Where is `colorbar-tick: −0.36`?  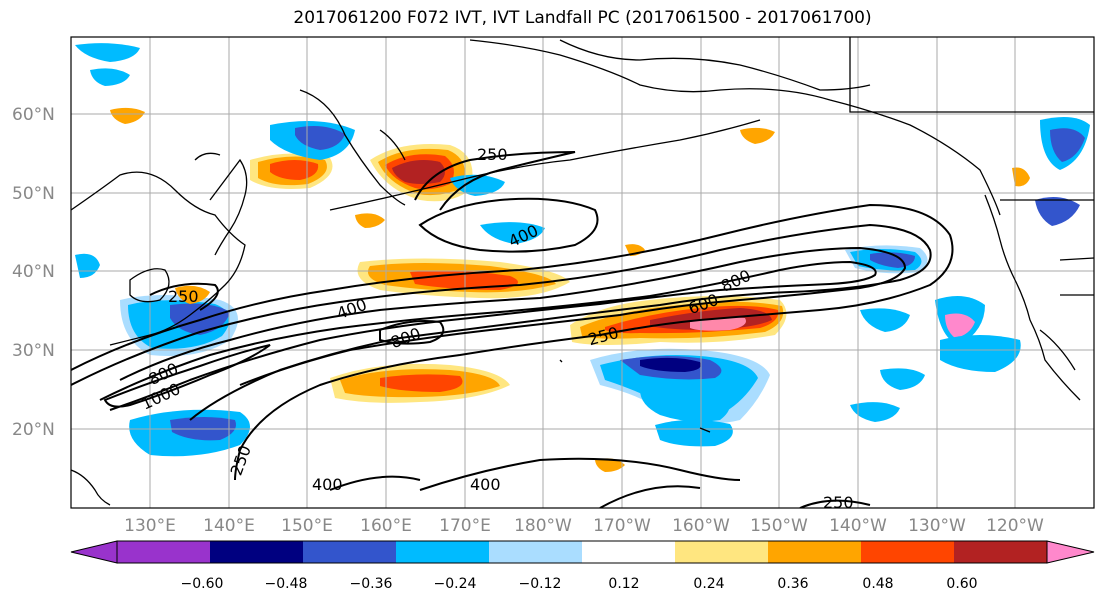 colorbar-tick: −0.36 is located at coordinates (371, 584).